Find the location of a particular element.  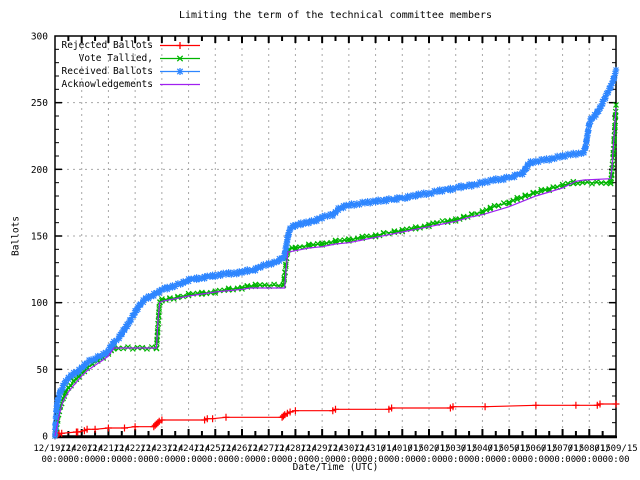

legend-item-vote-tallied: Vote Tallied, is located at coordinates (129, 58).